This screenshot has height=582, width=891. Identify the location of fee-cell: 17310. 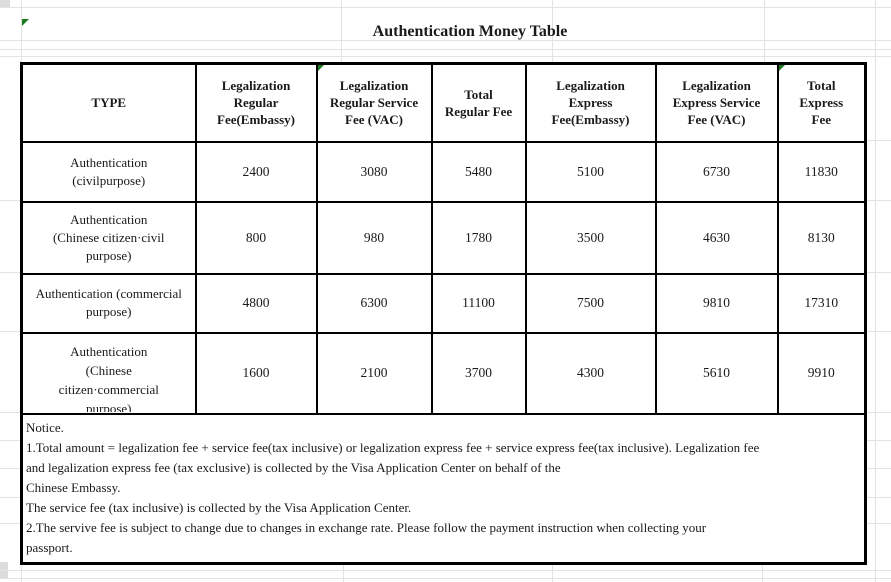
(821, 303).